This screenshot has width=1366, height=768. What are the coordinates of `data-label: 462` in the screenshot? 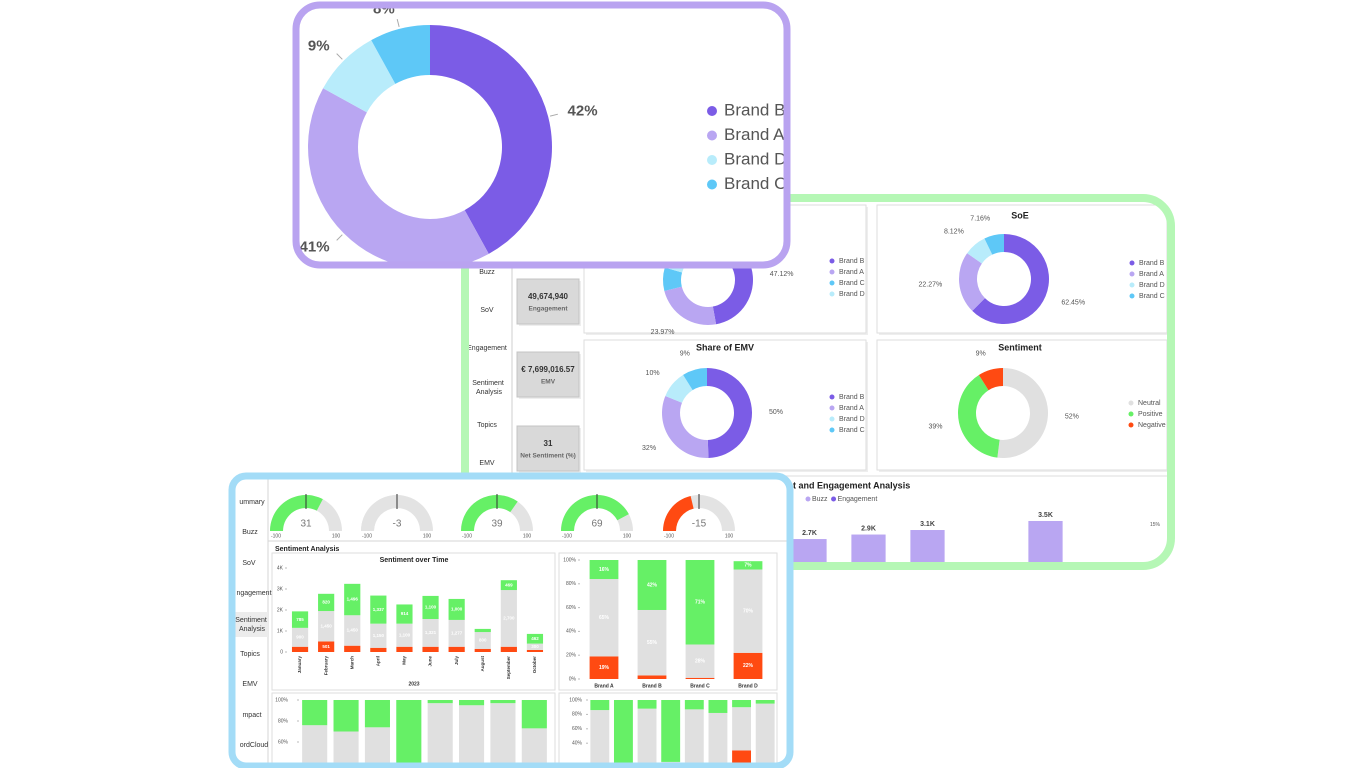 It's located at (535, 638).